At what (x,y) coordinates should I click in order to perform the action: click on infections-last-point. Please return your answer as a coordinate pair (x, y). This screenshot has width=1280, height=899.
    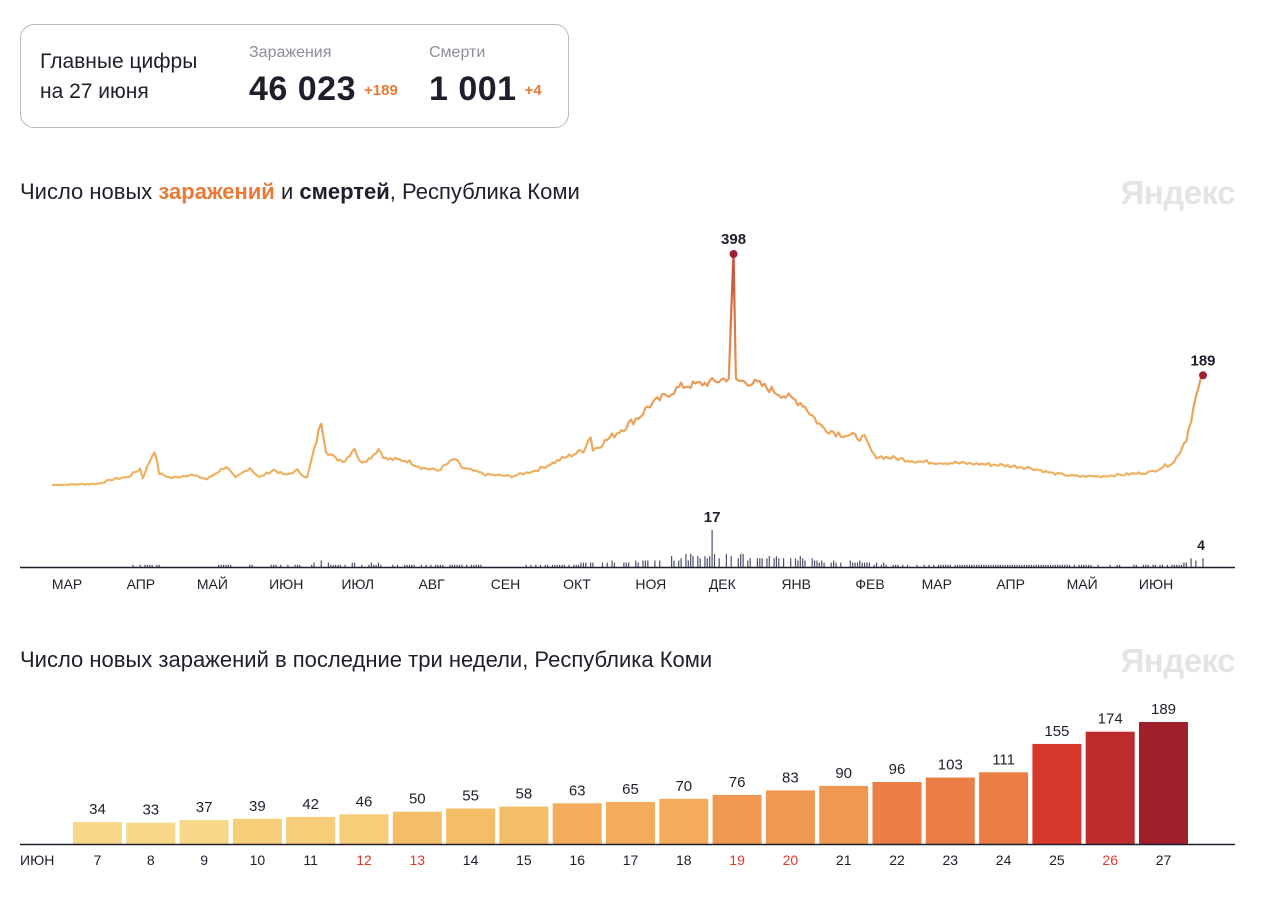
    Looking at the image, I should click on (1203, 375).